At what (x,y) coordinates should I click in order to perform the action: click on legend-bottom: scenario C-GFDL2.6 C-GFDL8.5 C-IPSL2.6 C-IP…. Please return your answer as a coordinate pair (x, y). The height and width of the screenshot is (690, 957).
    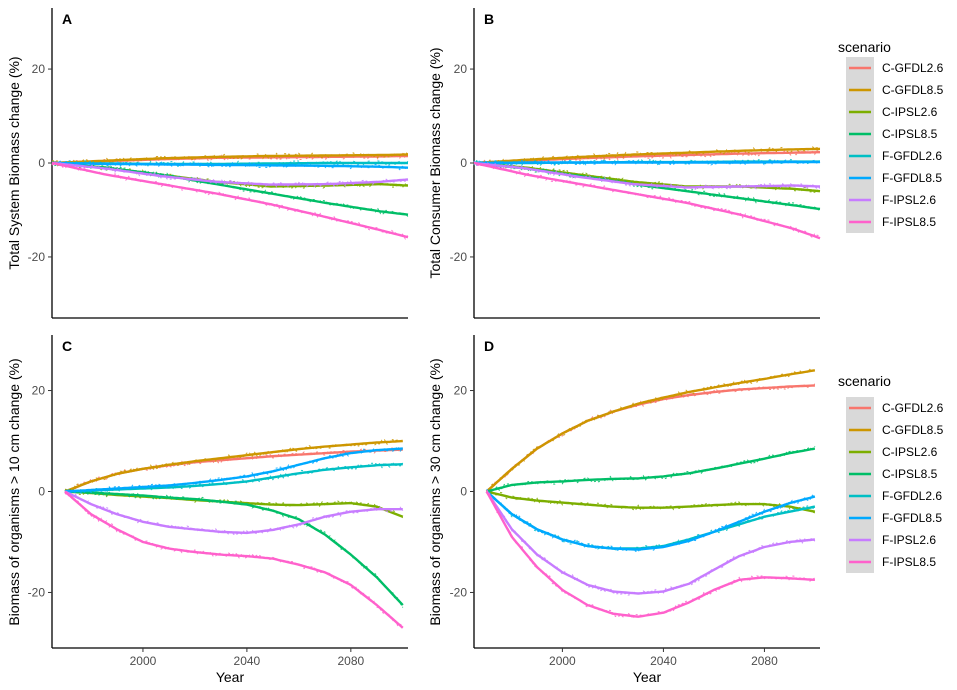
    Looking at the image, I should click on (891, 473).